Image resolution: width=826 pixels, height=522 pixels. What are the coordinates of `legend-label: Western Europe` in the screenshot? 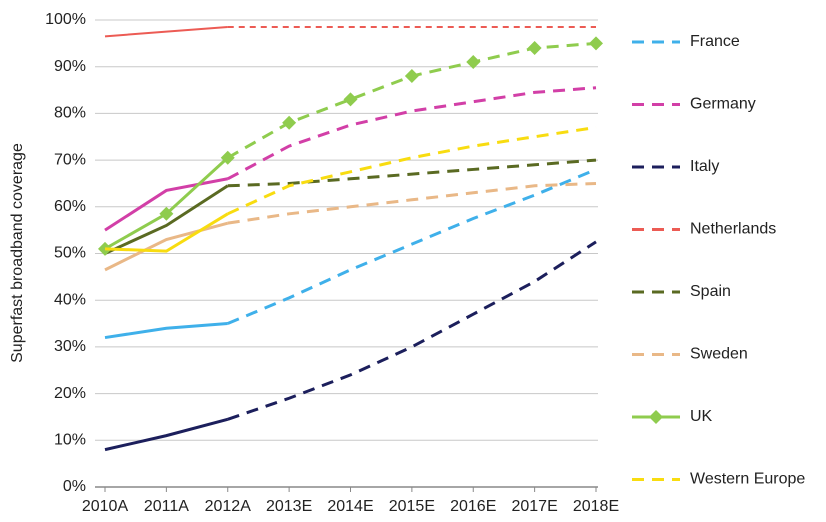 It's located at (747, 479).